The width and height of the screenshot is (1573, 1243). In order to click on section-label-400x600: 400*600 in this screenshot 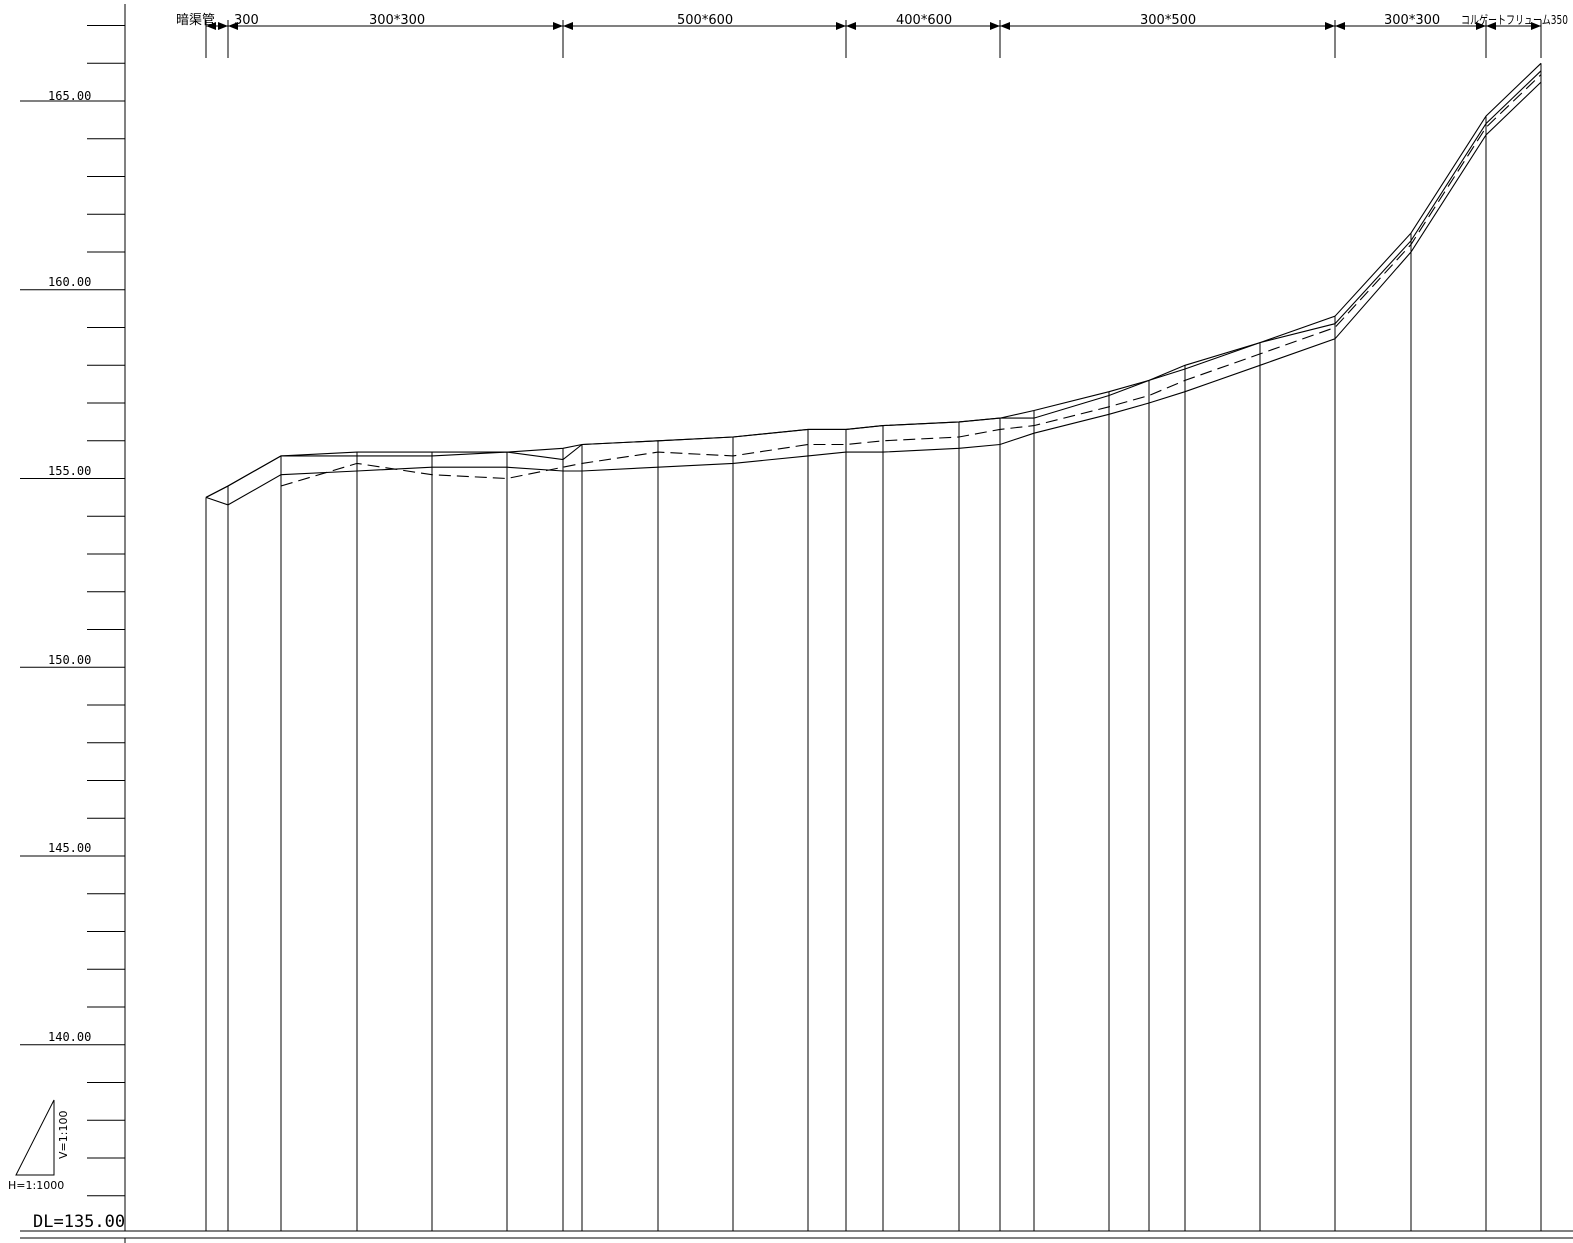, I will do `click(924, 20)`.